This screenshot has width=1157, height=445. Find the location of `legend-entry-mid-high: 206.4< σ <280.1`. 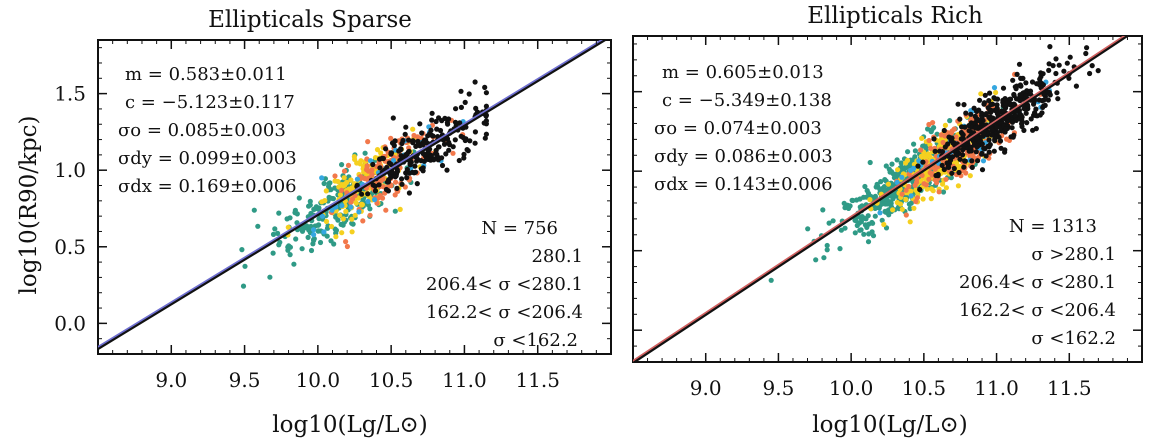

legend-entry-mid-high: 206.4< σ <280.1 is located at coordinates (504, 284).